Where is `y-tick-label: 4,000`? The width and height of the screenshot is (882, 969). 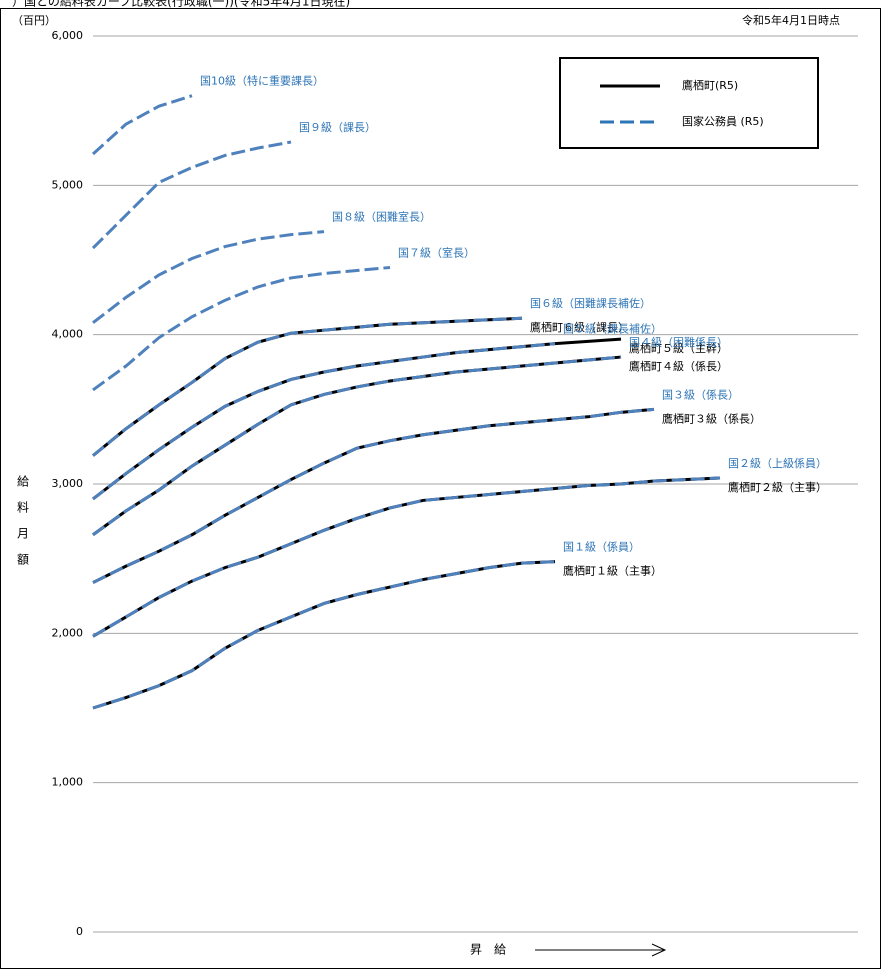 y-tick-label: 4,000 is located at coordinates (68, 334).